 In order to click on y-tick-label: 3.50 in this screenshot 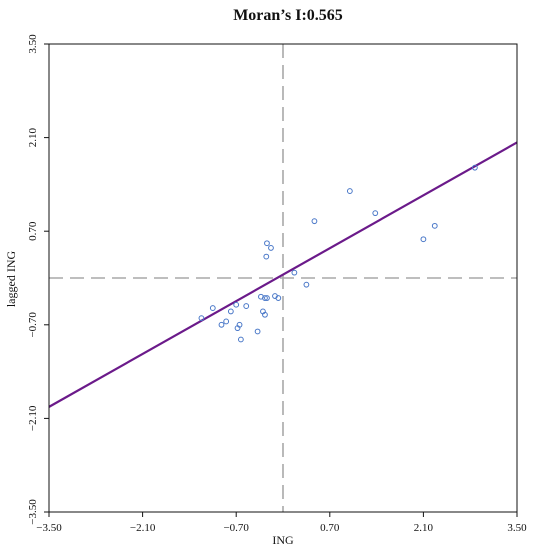, I will do `click(33, 44)`.